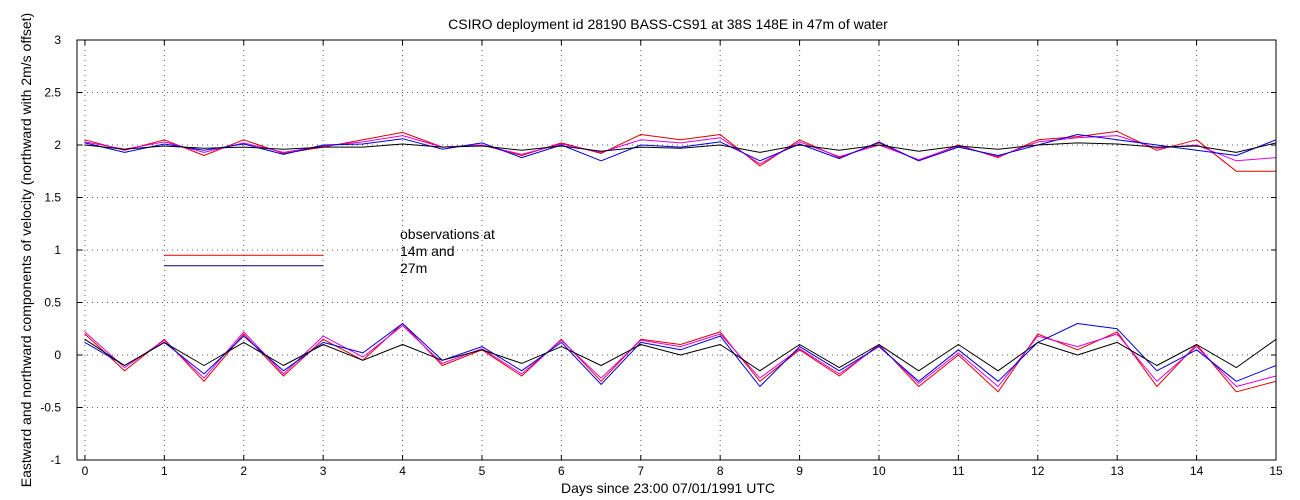 The width and height of the screenshot is (1300, 500). I want to click on series-line-northward_blue, so click(680, 148).